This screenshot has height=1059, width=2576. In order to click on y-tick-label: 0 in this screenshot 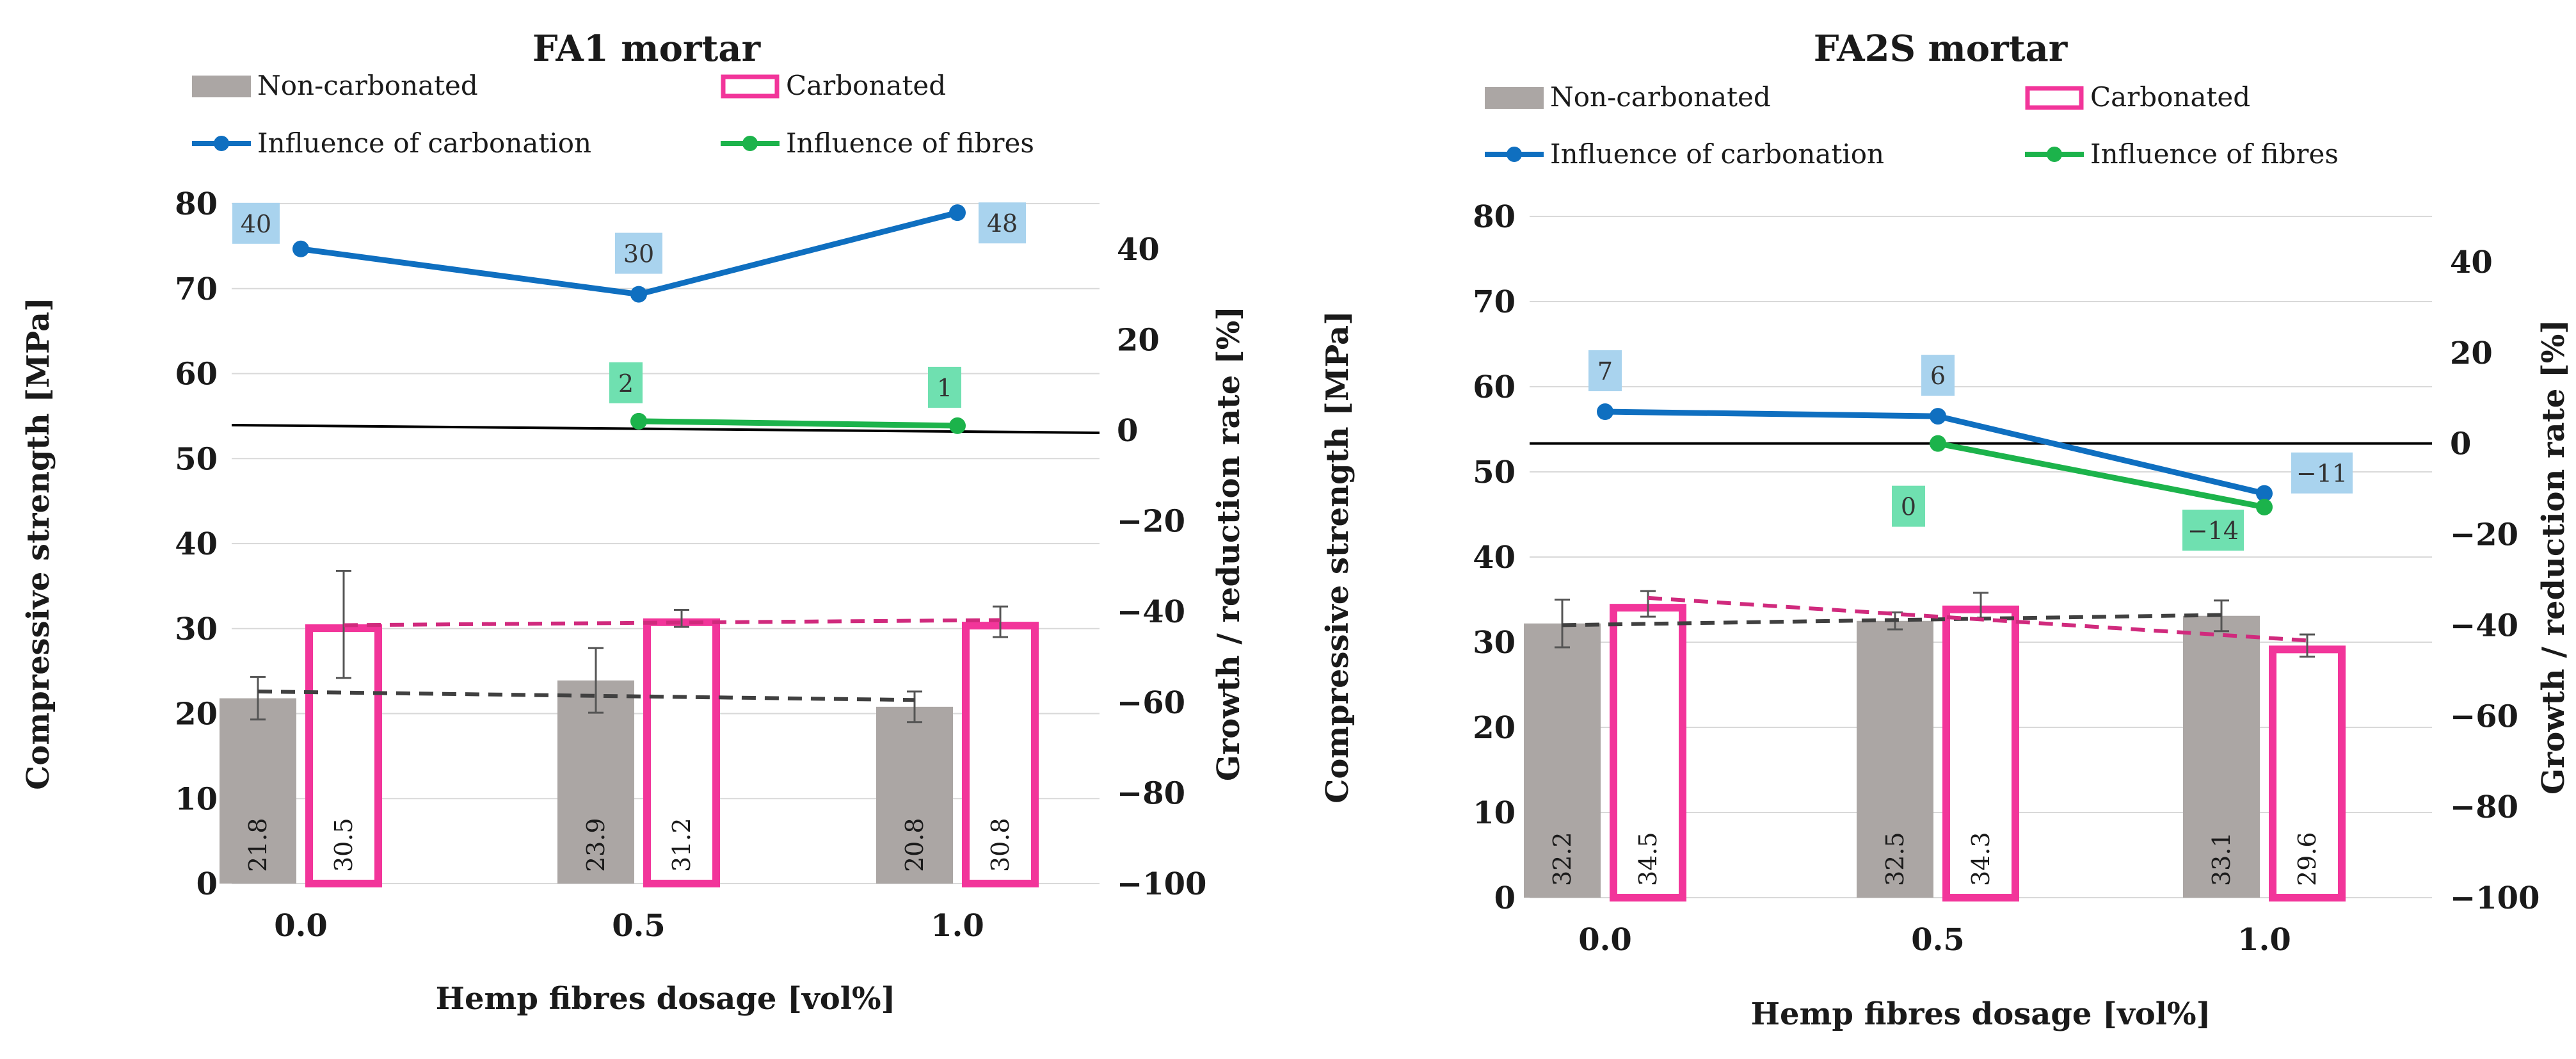, I will do `click(1505, 898)`.